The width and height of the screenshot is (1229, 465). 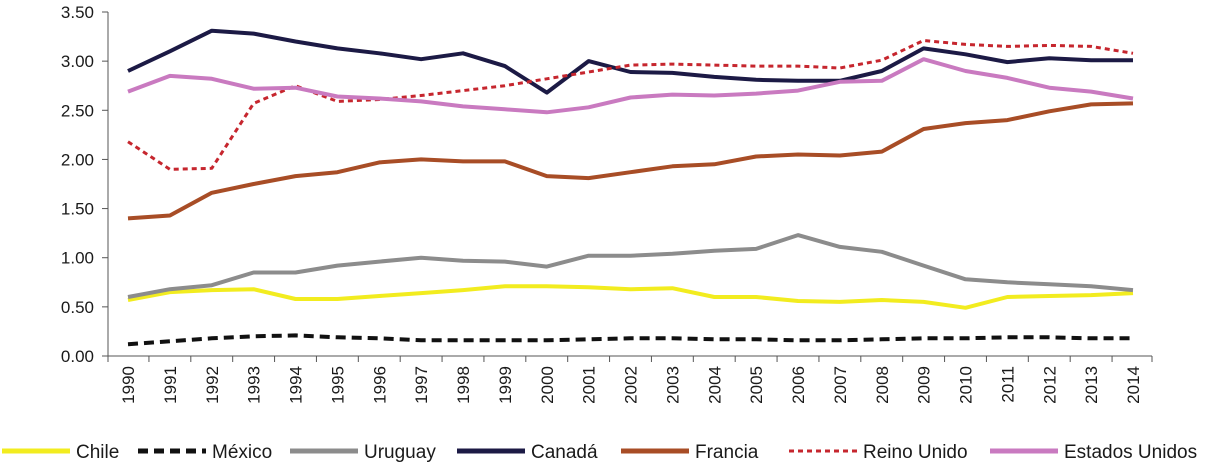 I want to click on x-tick-label: 1991, so click(x=170, y=385).